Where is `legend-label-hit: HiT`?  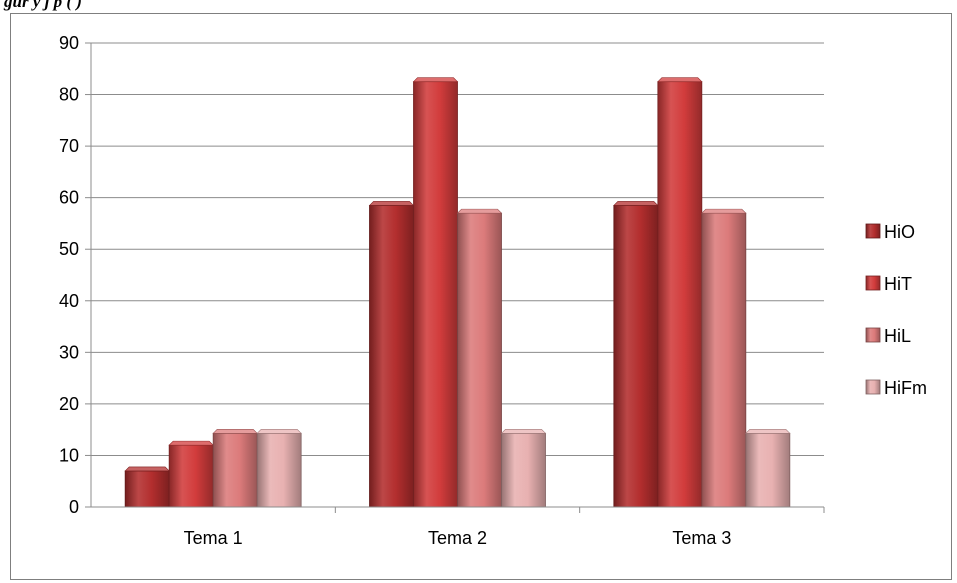
legend-label-hit: HiT is located at coordinates (898, 284).